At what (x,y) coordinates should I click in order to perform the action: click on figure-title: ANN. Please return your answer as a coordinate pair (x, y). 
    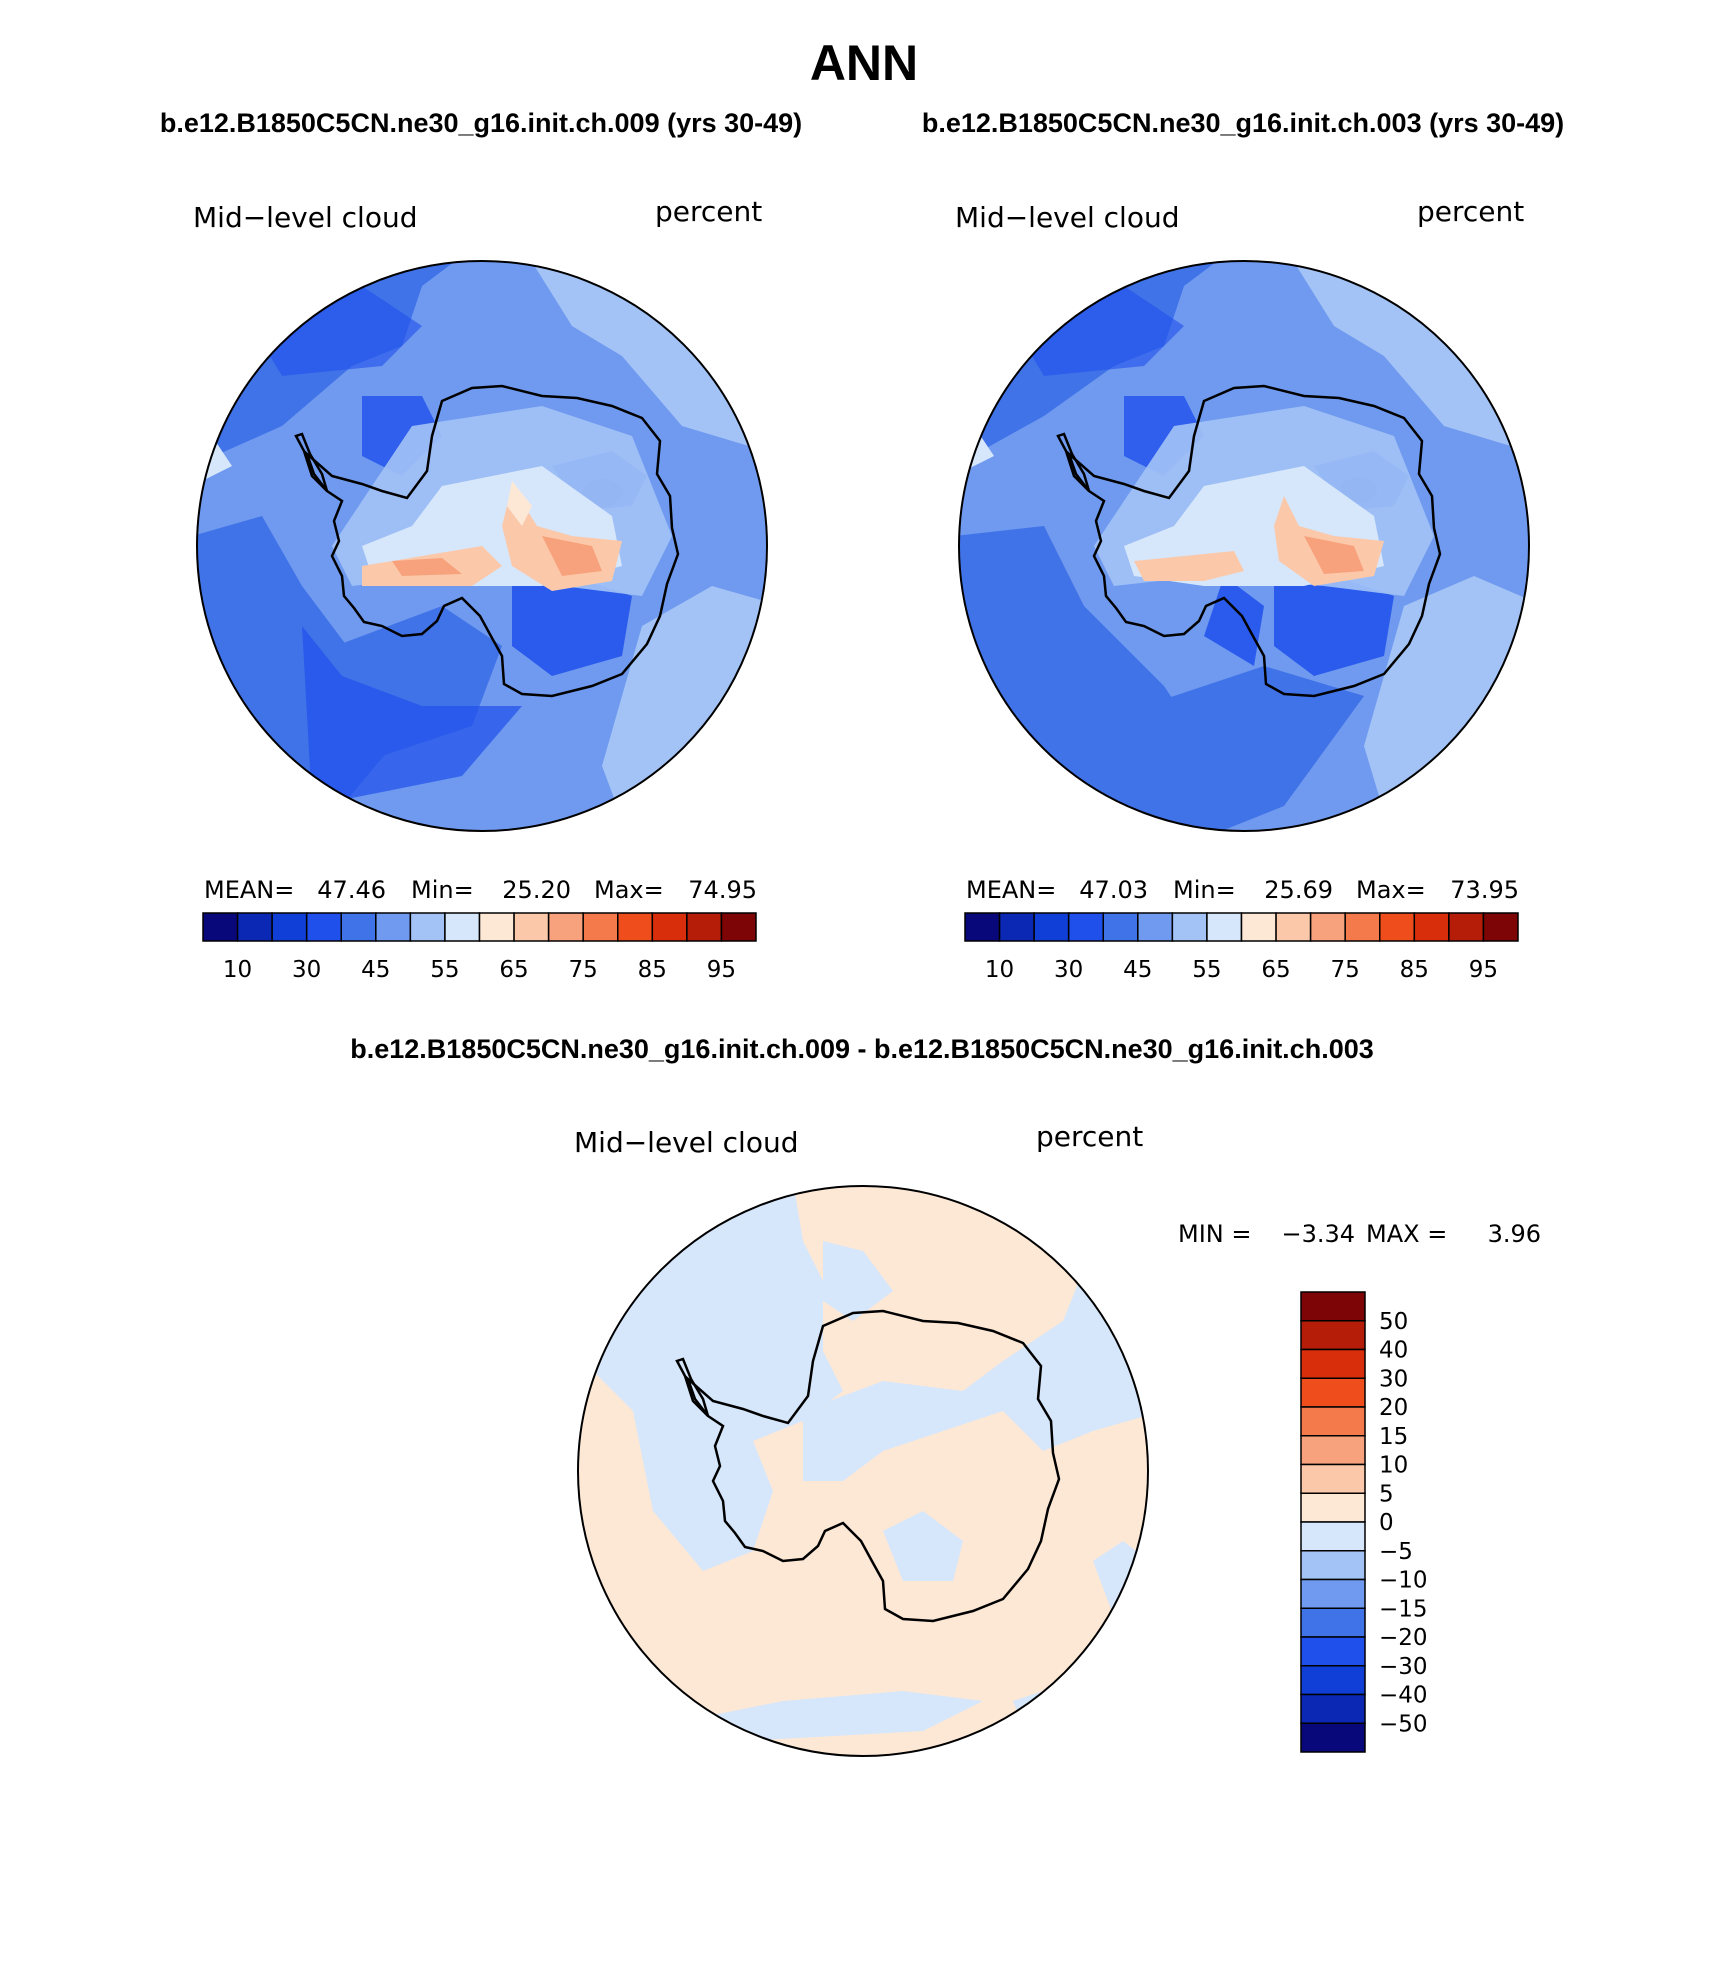
    Looking at the image, I should click on (864, 63).